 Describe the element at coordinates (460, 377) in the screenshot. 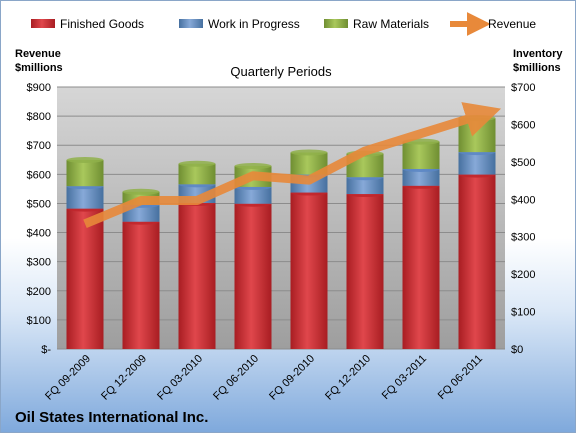

I see `x-axis-tick-label: FQ 06-2011` at that location.